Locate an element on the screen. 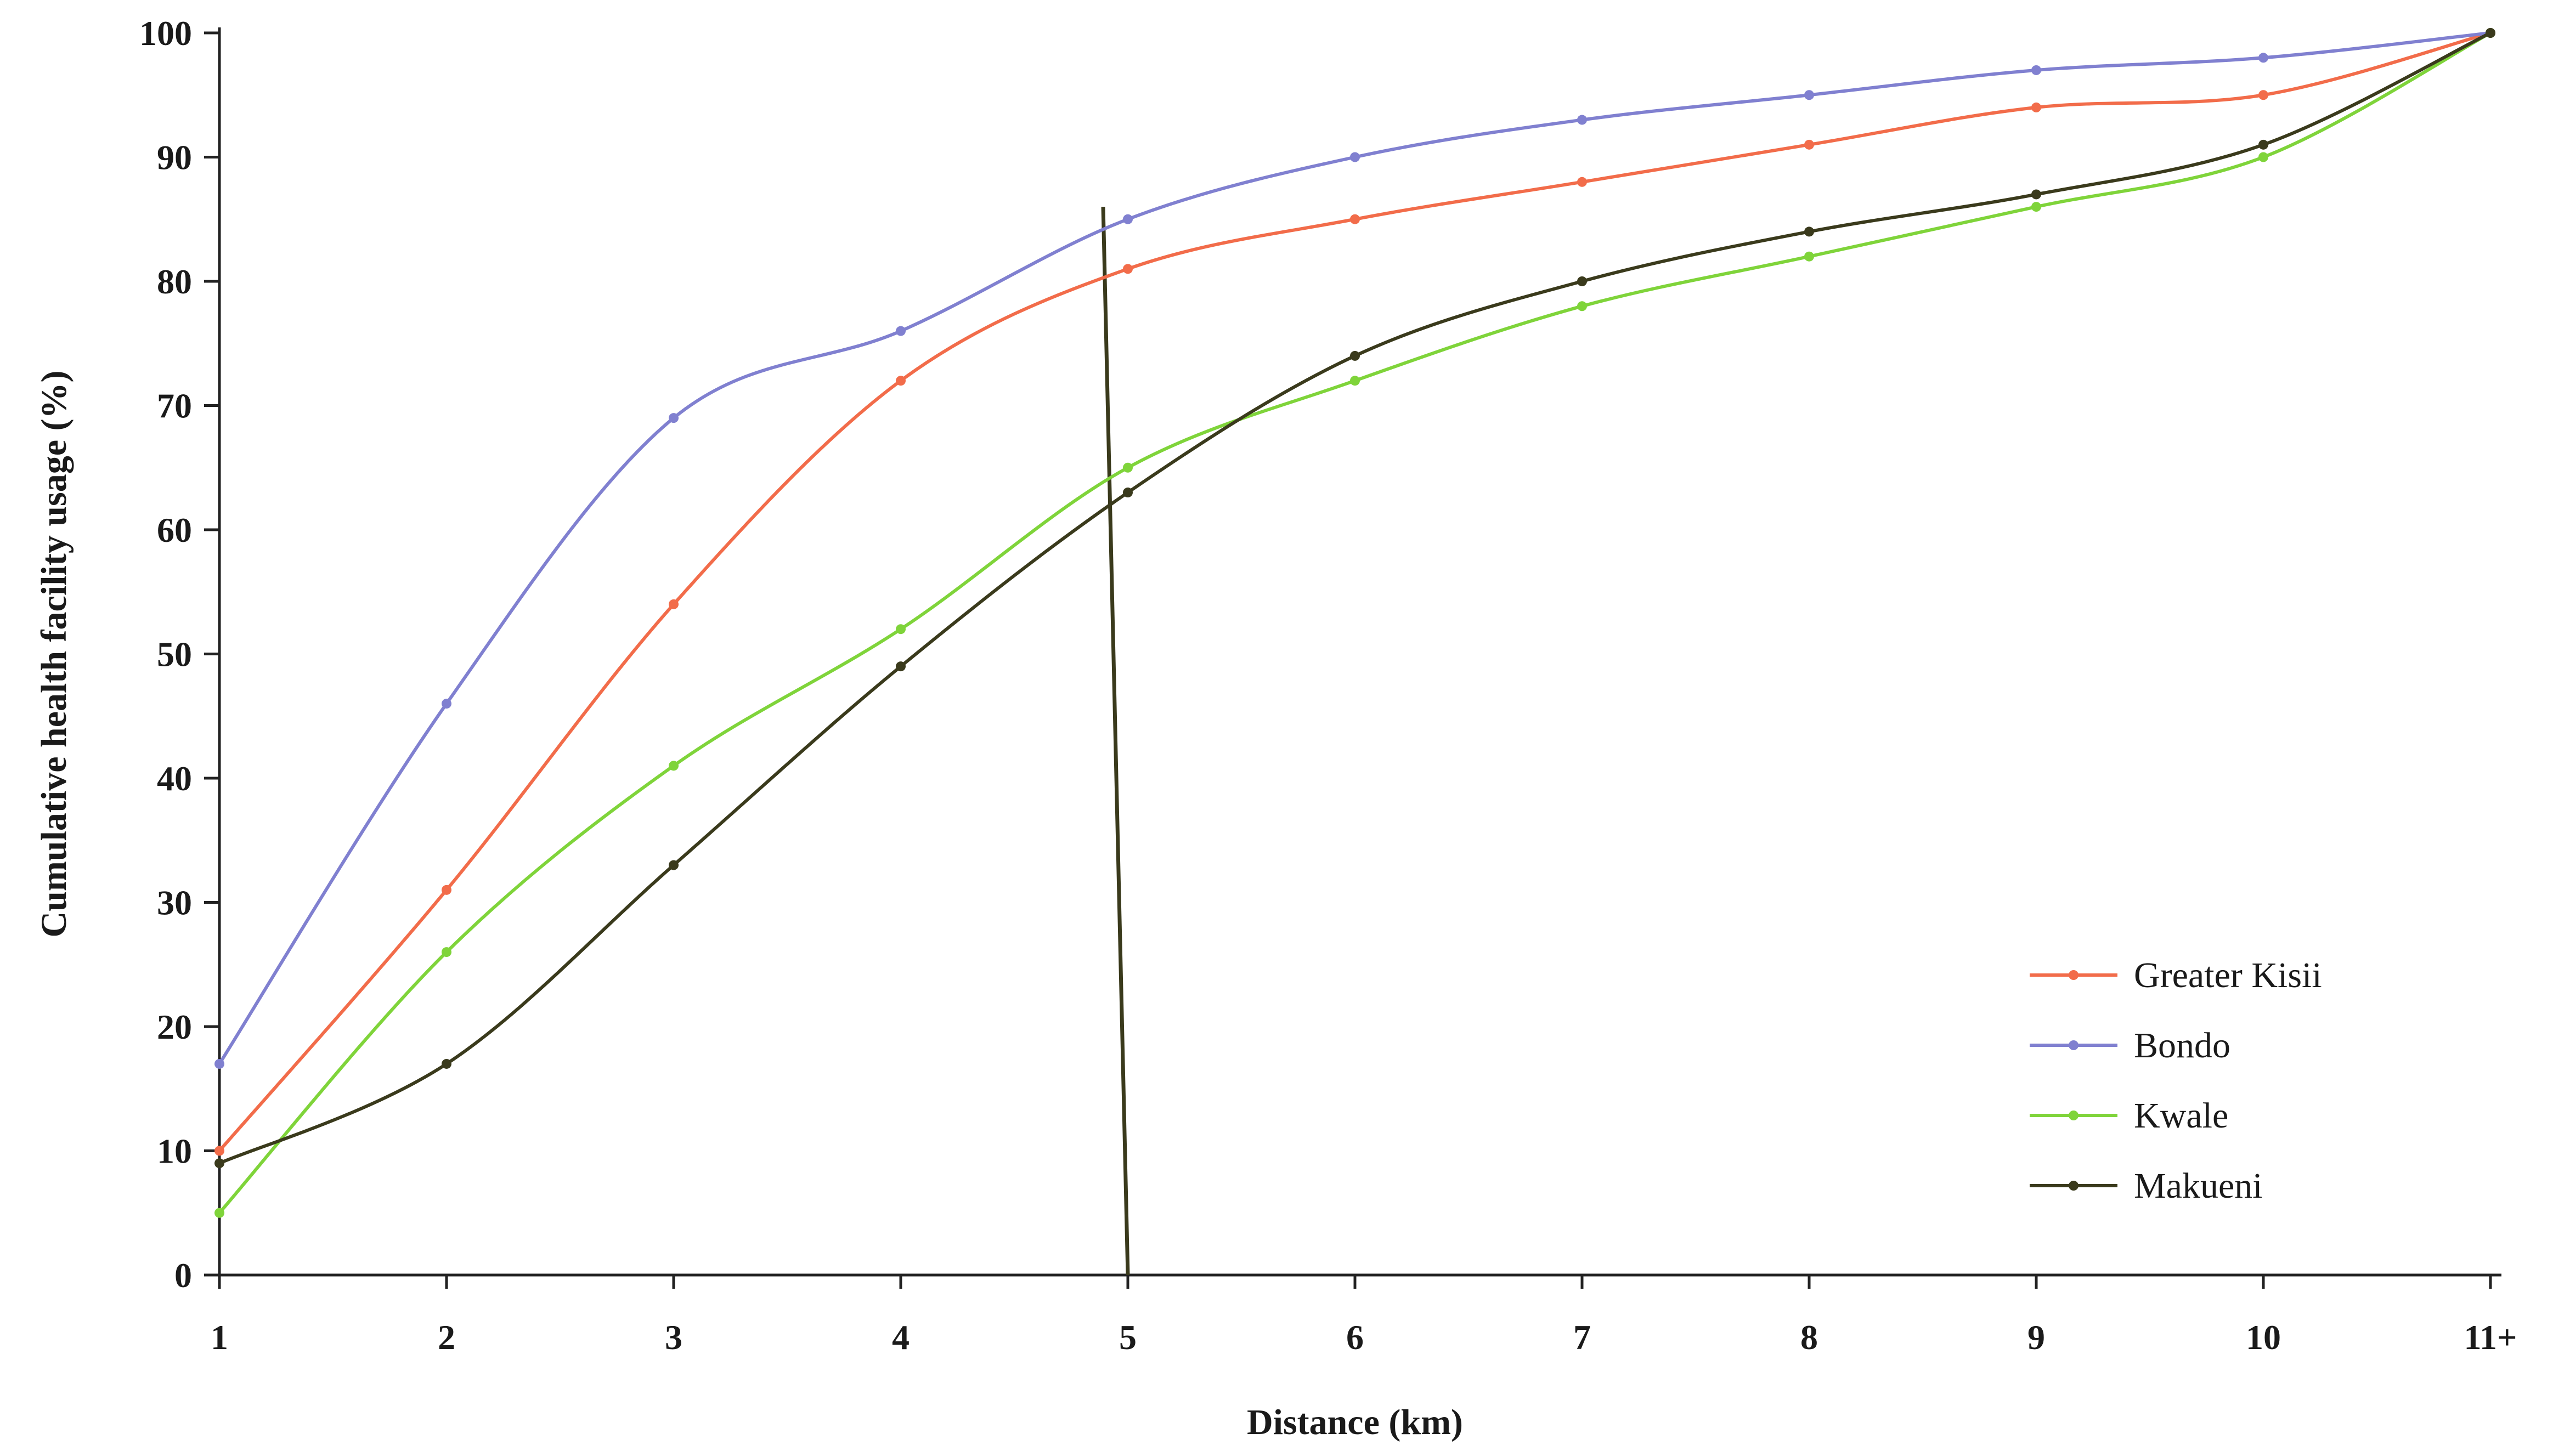 This screenshot has width=2553, height=1456. x-tick-label: 7 is located at coordinates (1582, 1337).